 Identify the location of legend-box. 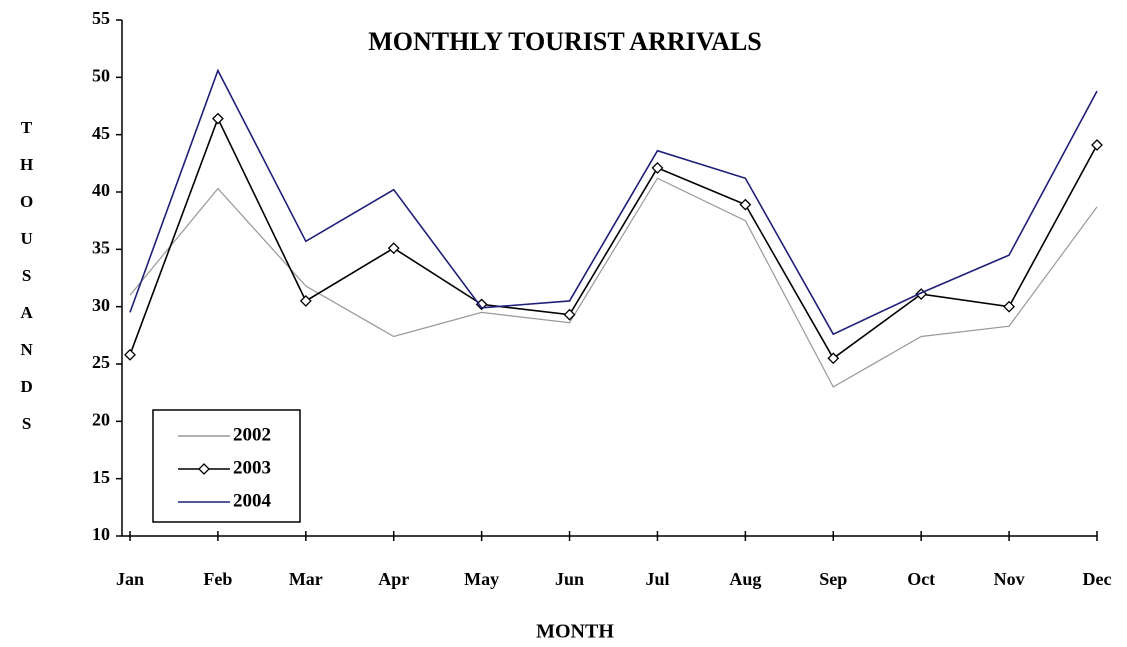
(226, 466).